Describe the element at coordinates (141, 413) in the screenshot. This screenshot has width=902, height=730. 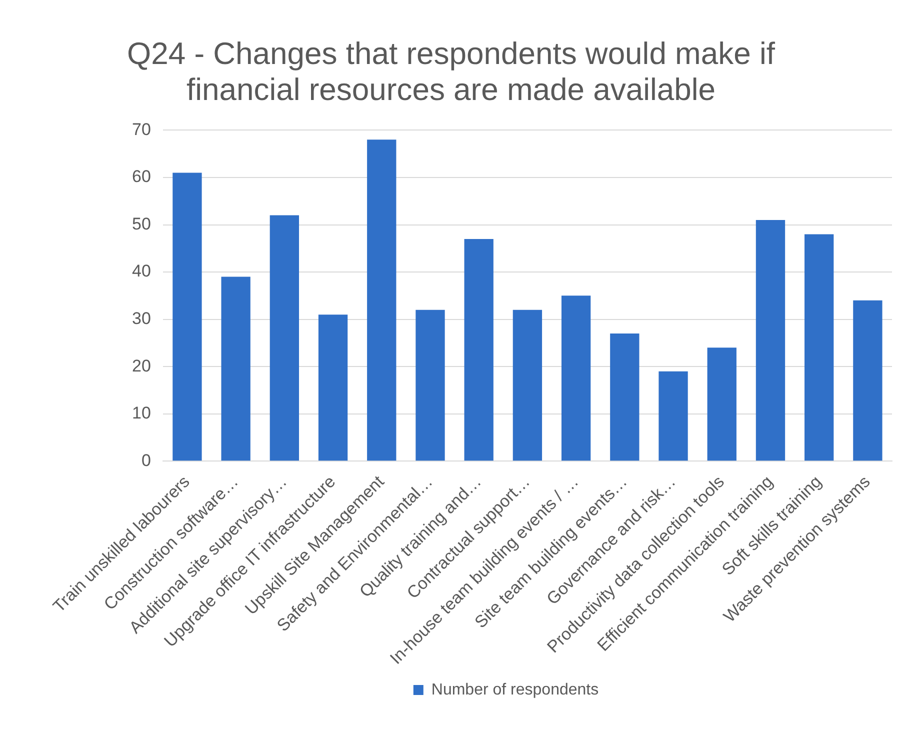
I see `y-tick-label: 10` at that location.